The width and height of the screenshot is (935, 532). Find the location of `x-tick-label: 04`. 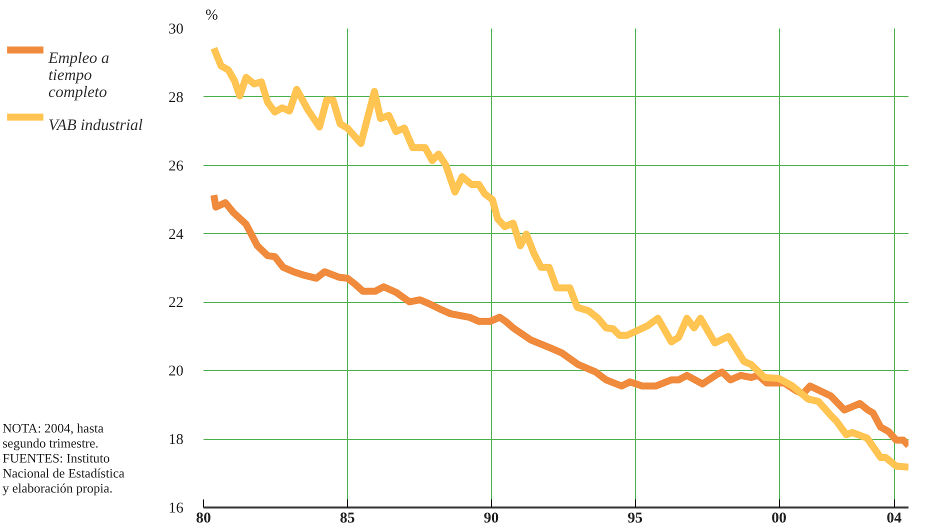

x-tick-label: 04 is located at coordinates (894, 518).